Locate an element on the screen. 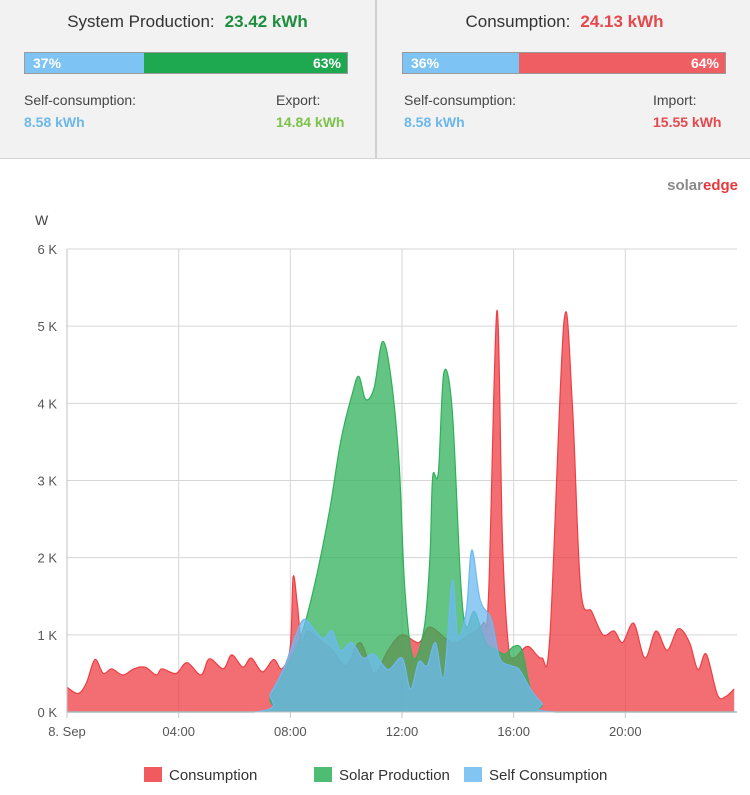  legend-label: Self Consumption is located at coordinates (548, 775).